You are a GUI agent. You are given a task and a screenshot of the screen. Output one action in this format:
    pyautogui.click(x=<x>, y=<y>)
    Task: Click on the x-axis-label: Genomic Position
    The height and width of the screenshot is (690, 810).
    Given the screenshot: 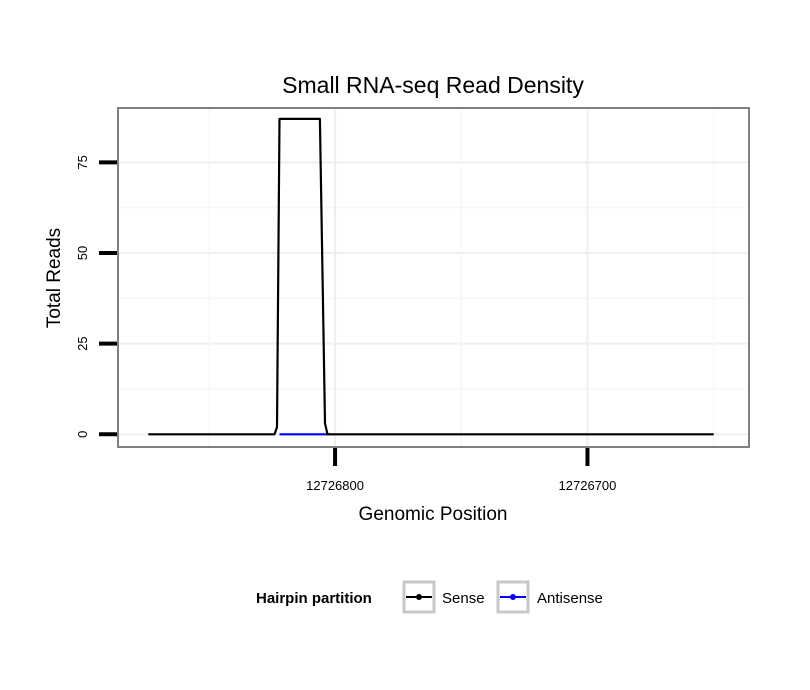 What is the action you would take?
    pyautogui.click(x=433, y=514)
    